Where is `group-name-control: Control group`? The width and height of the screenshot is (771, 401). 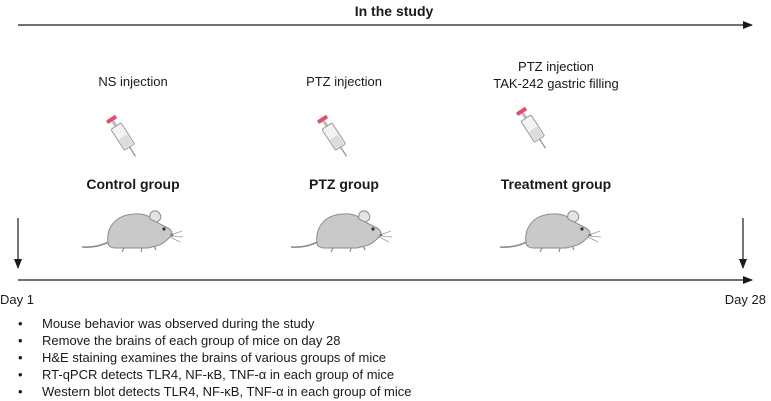 group-name-control: Control group is located at coordinates (133, 184).